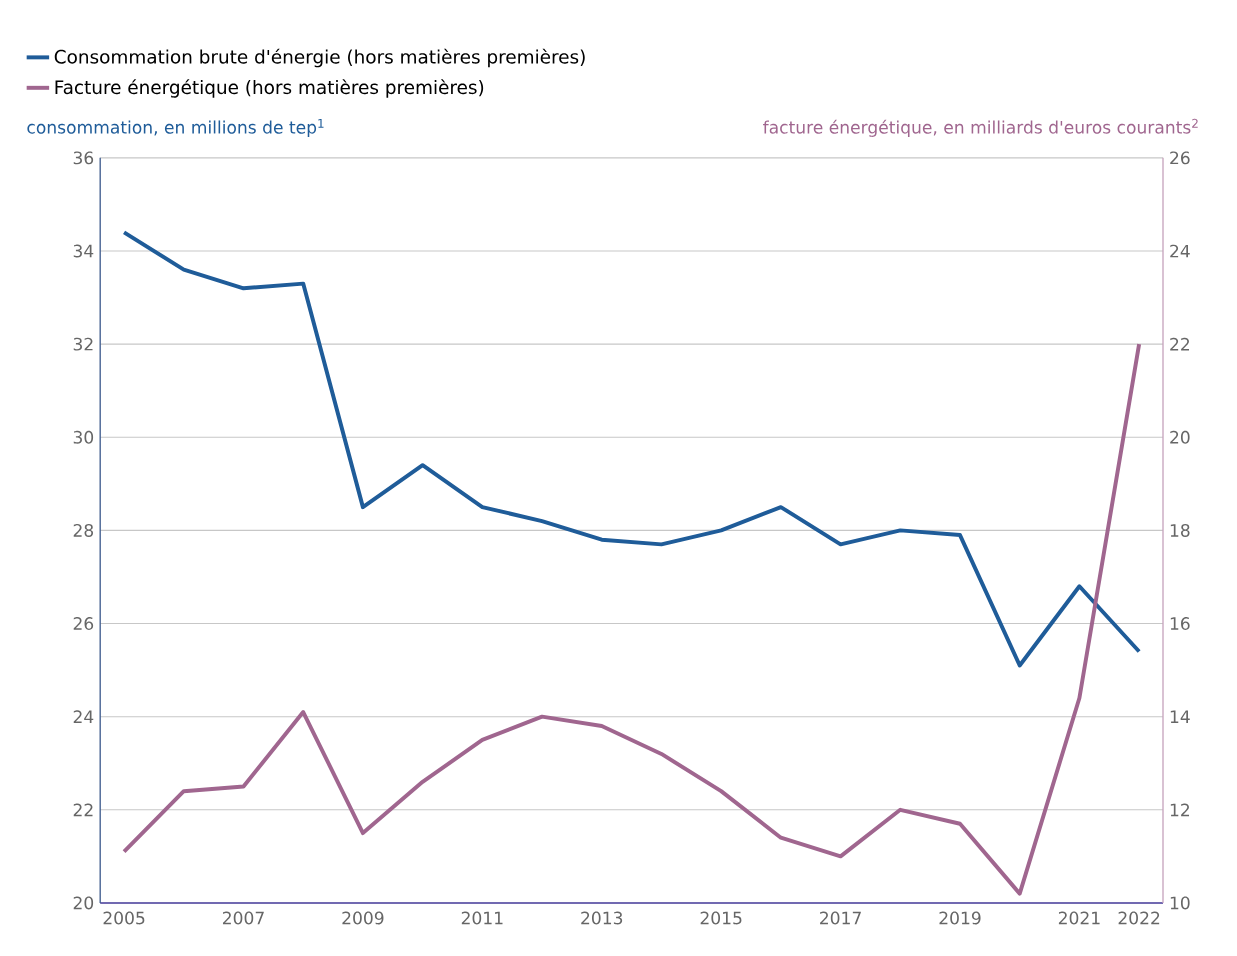  I want to click on x-tick-label: 2019, so click(960, 918).